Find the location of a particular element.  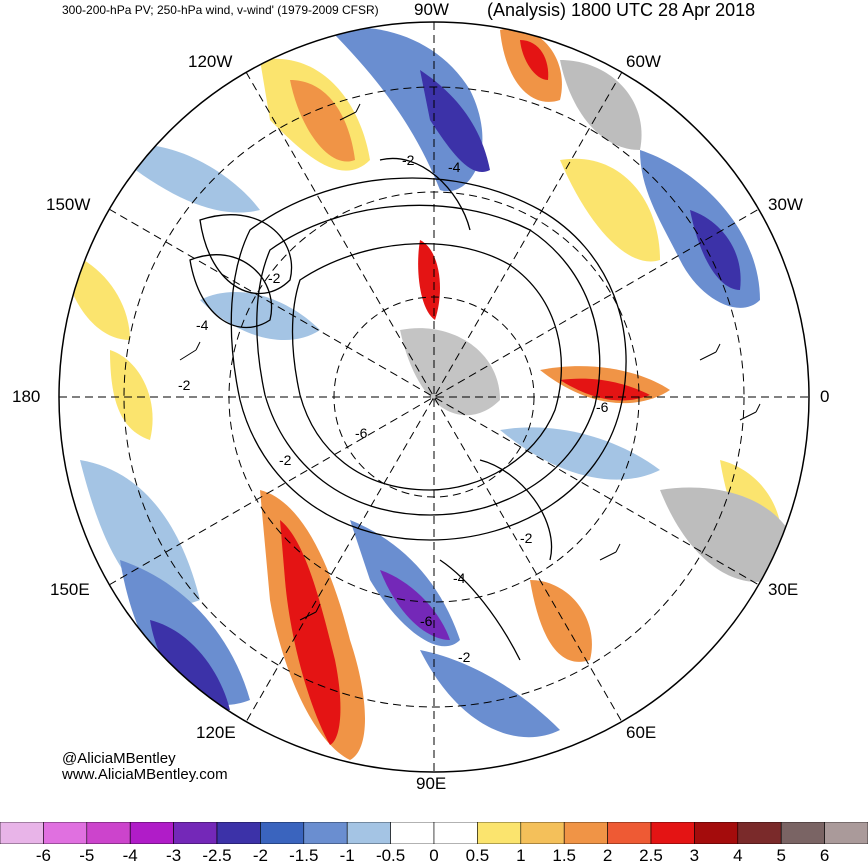

colorbar-tick-label: 0.5 is located at coordinates (477, 855).